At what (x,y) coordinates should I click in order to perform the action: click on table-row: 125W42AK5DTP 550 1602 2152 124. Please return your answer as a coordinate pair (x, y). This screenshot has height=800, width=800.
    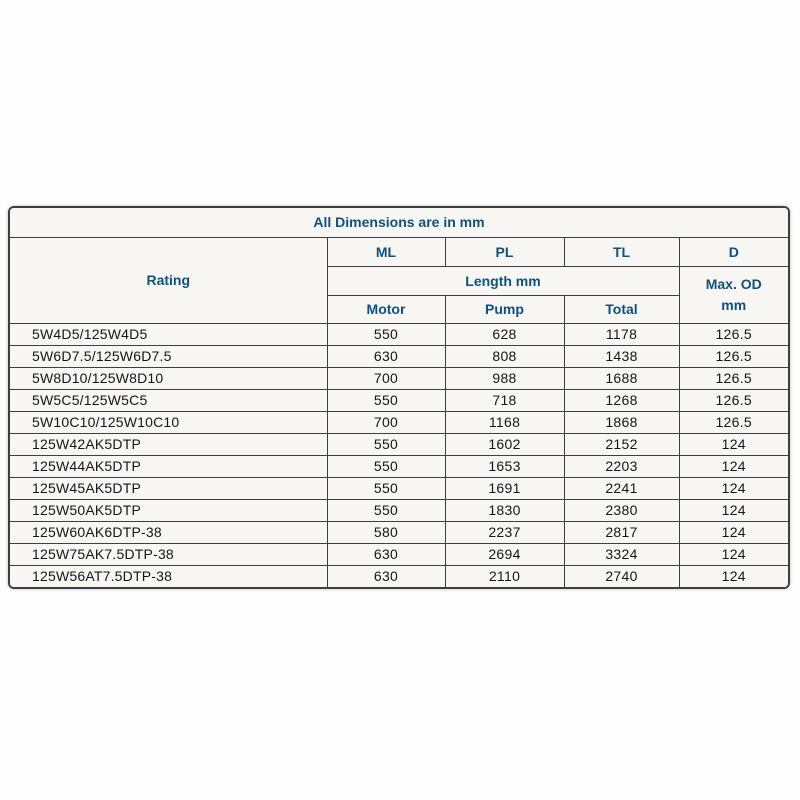
    Looking at the image, I should click on (399, 444).